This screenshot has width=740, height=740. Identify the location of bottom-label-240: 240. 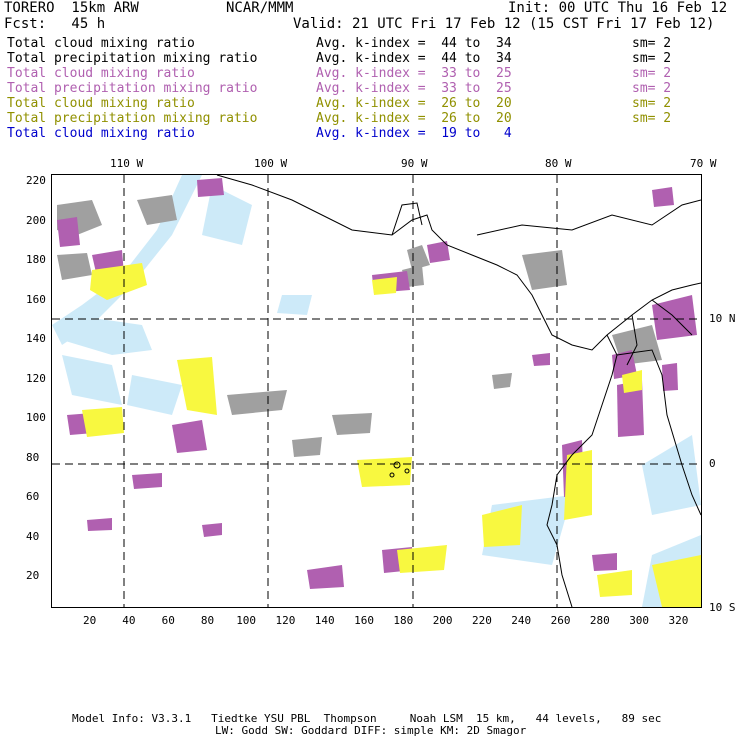
(521, 620).